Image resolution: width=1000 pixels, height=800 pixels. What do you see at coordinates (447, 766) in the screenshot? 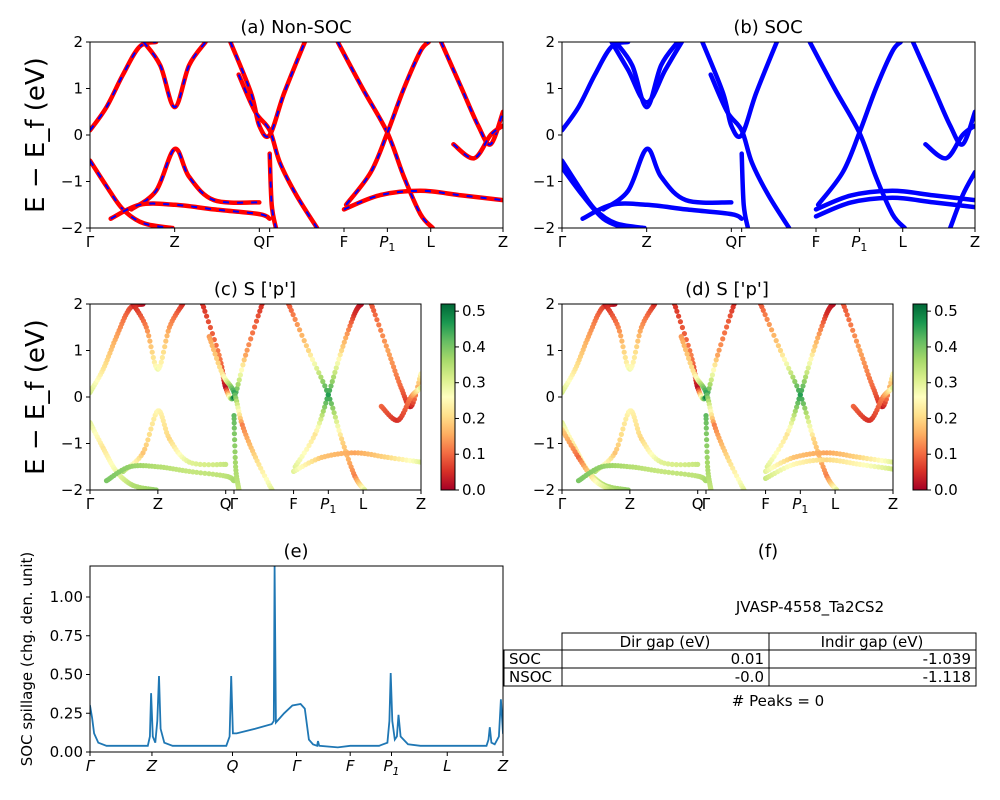
I see `k-point-label: L` at bounding box center [447, 766].